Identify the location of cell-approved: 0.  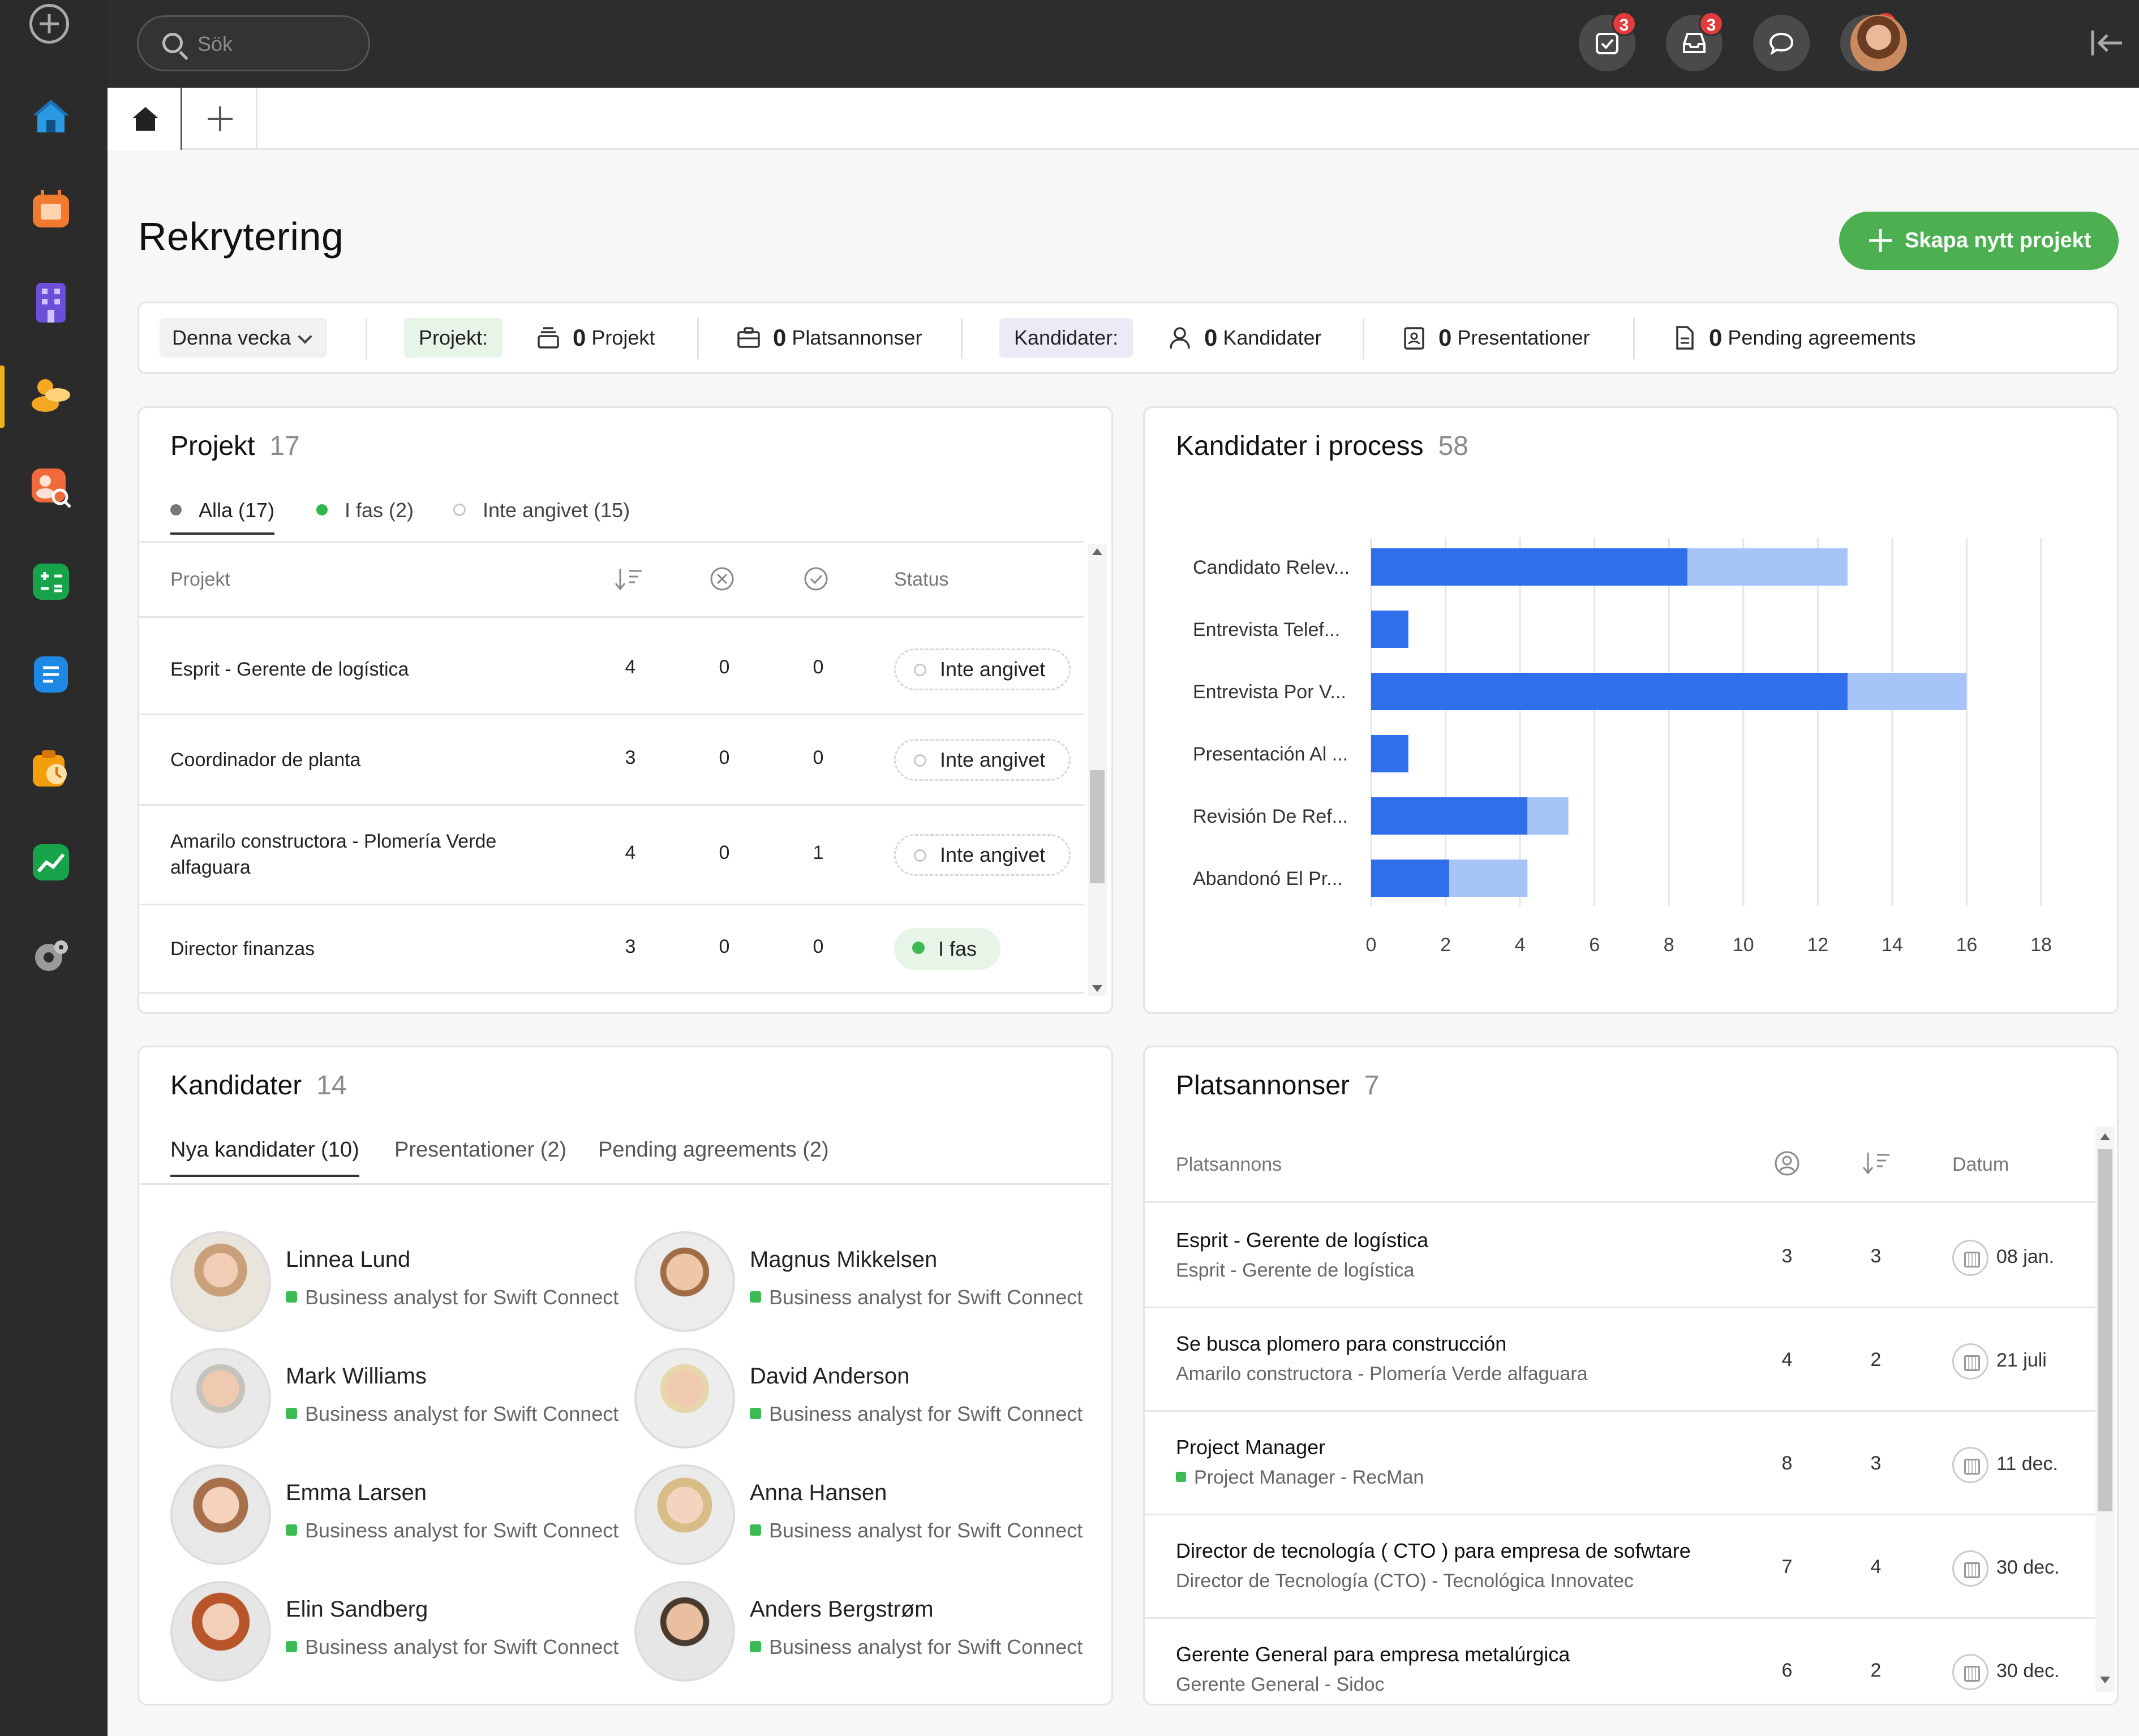
(818, 667).